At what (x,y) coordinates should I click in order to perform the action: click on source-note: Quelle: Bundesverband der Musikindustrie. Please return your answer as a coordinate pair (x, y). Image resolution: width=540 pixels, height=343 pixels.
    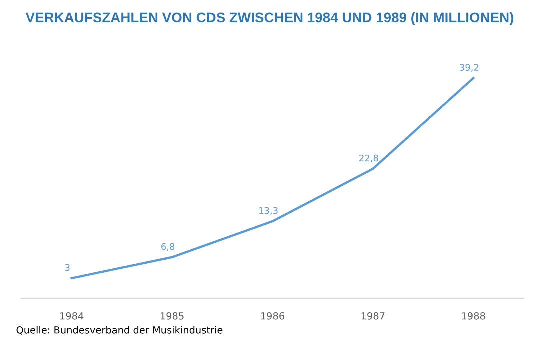
    Looking at the image, I should click on (119, 330).